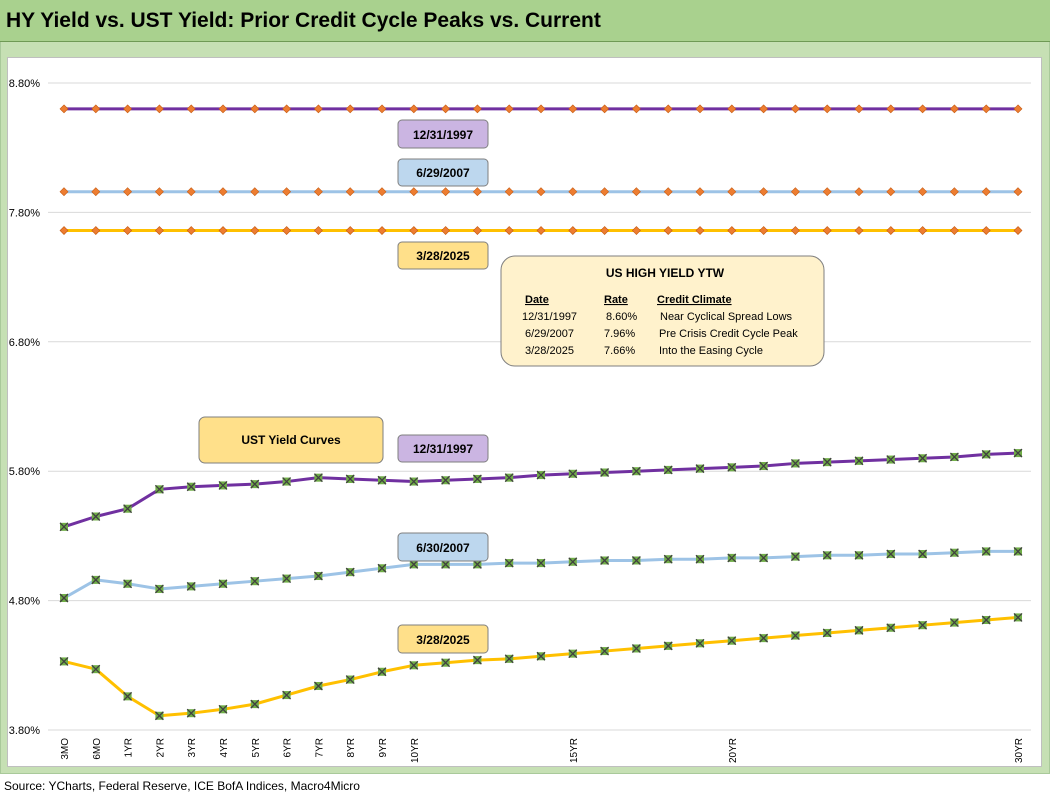  Describe the element at coordinates (549, 351) in the screenshot. I see `ytw-row-3-date: 3/28/2025` at that location.